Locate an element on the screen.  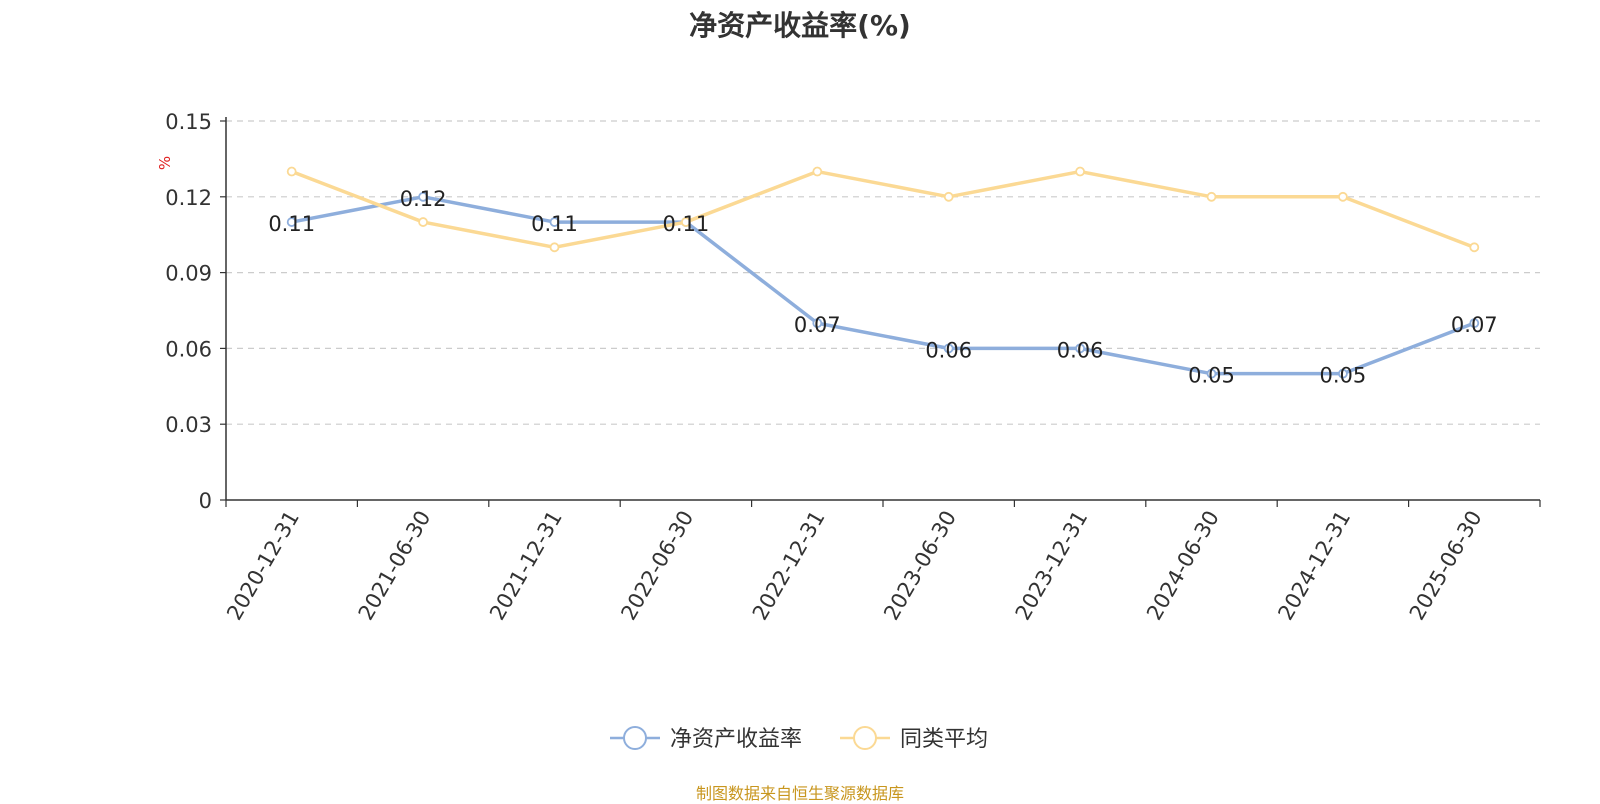
source-note: 制图数据来自恒生聚源数据库 is located at coordinates (799, 793).